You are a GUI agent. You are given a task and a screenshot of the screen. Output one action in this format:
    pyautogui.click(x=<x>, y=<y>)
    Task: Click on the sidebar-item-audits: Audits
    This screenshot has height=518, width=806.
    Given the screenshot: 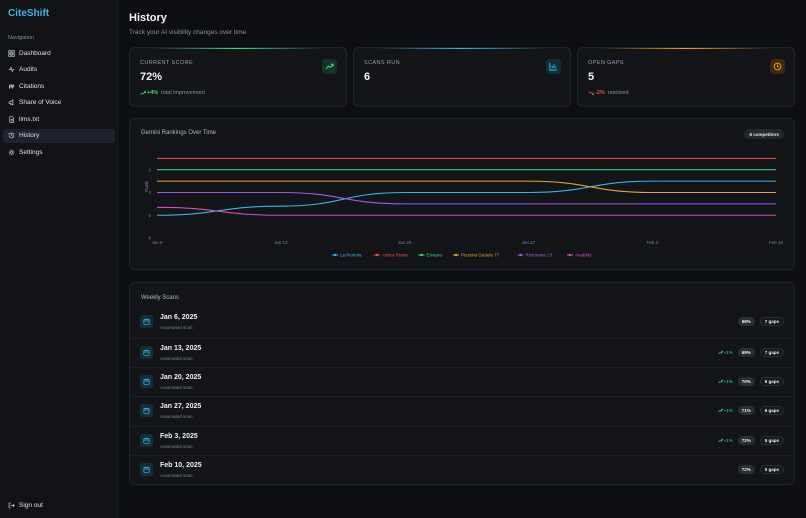 What is the action you would take?
    pyautogui.click(x=59, y=70)
    